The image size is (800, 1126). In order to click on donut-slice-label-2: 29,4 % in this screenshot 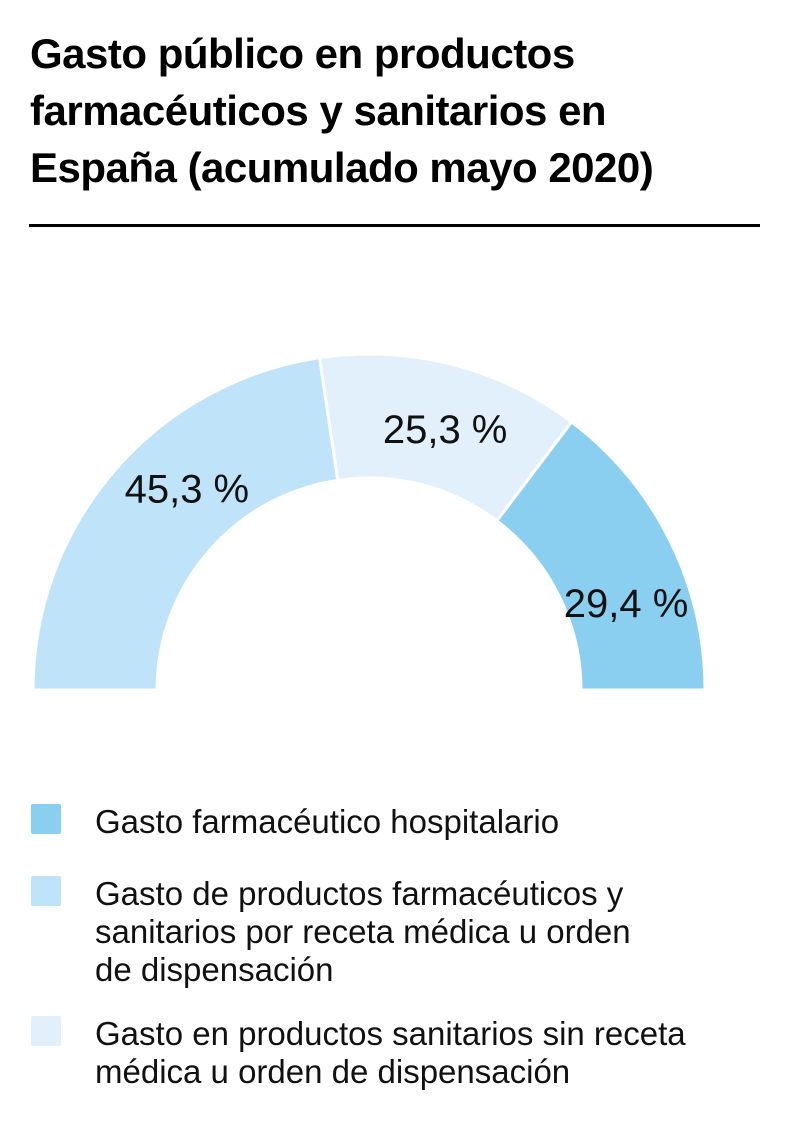, I will do `click(626, 604)`.